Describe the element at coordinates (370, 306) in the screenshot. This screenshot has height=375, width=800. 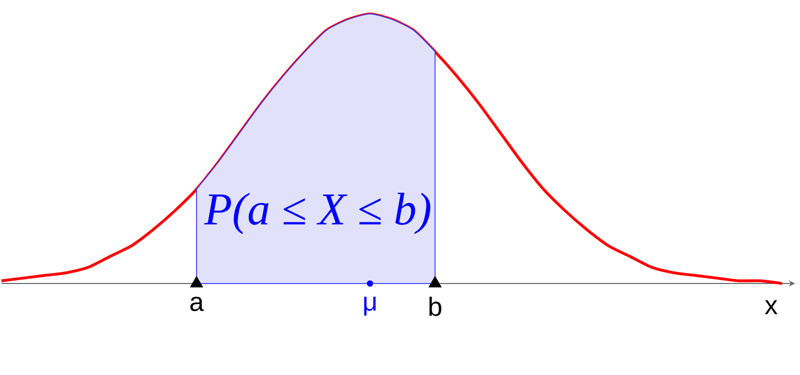
I see `x-tick-label: μ` at that location.